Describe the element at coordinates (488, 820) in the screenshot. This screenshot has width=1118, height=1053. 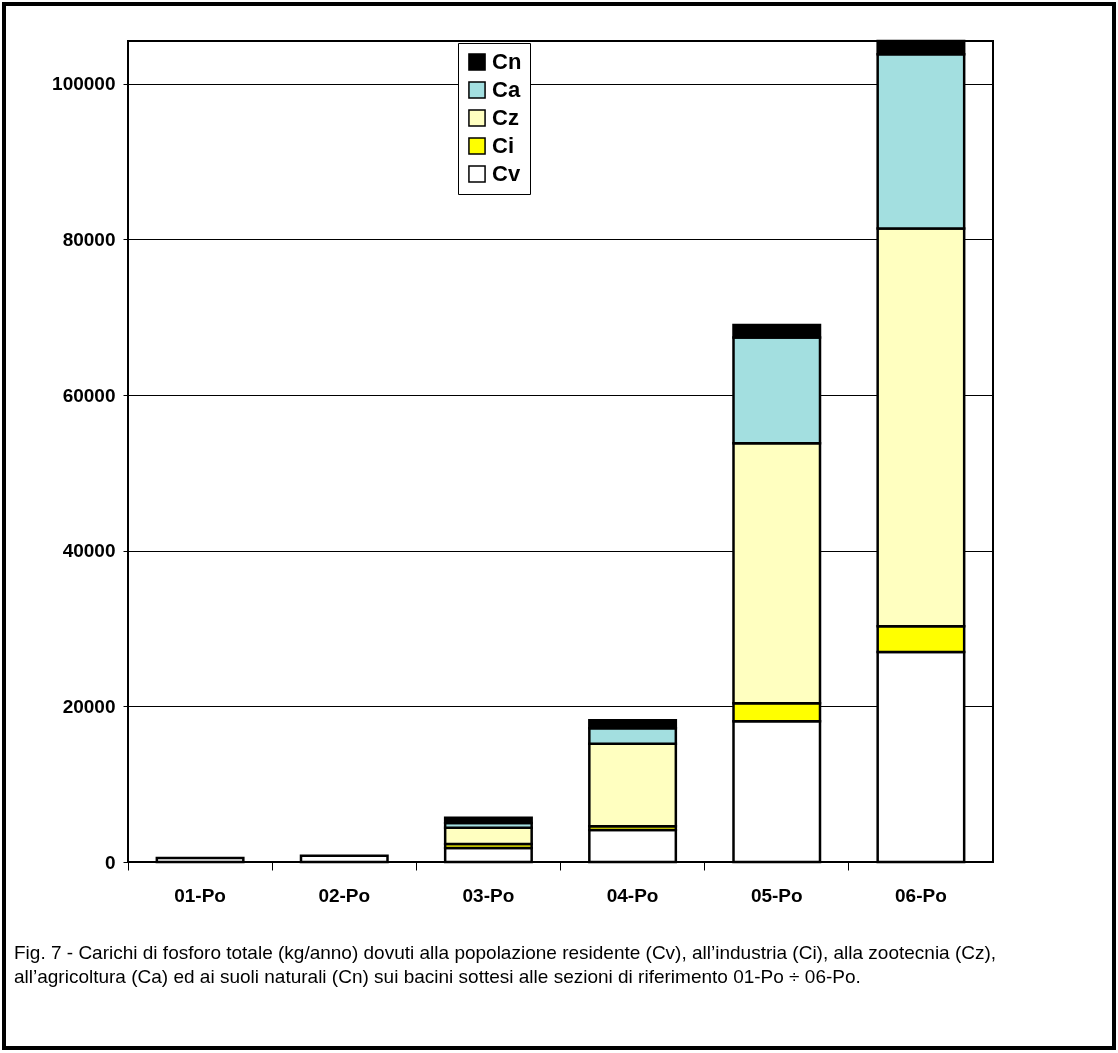
I see `bar` at that location.